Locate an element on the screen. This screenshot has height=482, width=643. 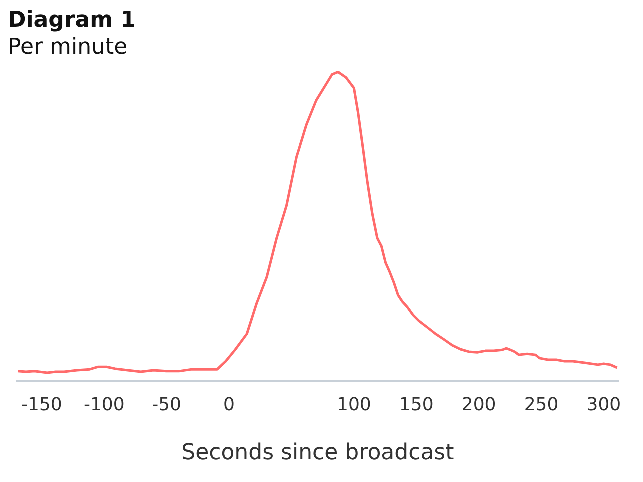
x-tick-label: 300 is located at coordinates (604, 405).